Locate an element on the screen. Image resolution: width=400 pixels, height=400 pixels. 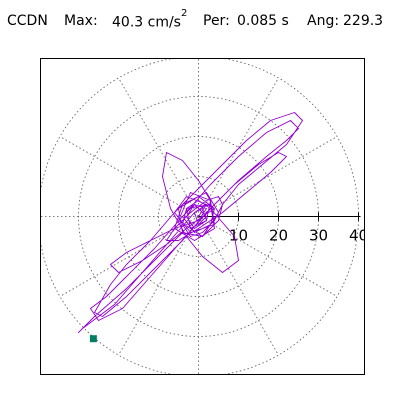
max-exponent: 2 is located at coordinates (184, 13).